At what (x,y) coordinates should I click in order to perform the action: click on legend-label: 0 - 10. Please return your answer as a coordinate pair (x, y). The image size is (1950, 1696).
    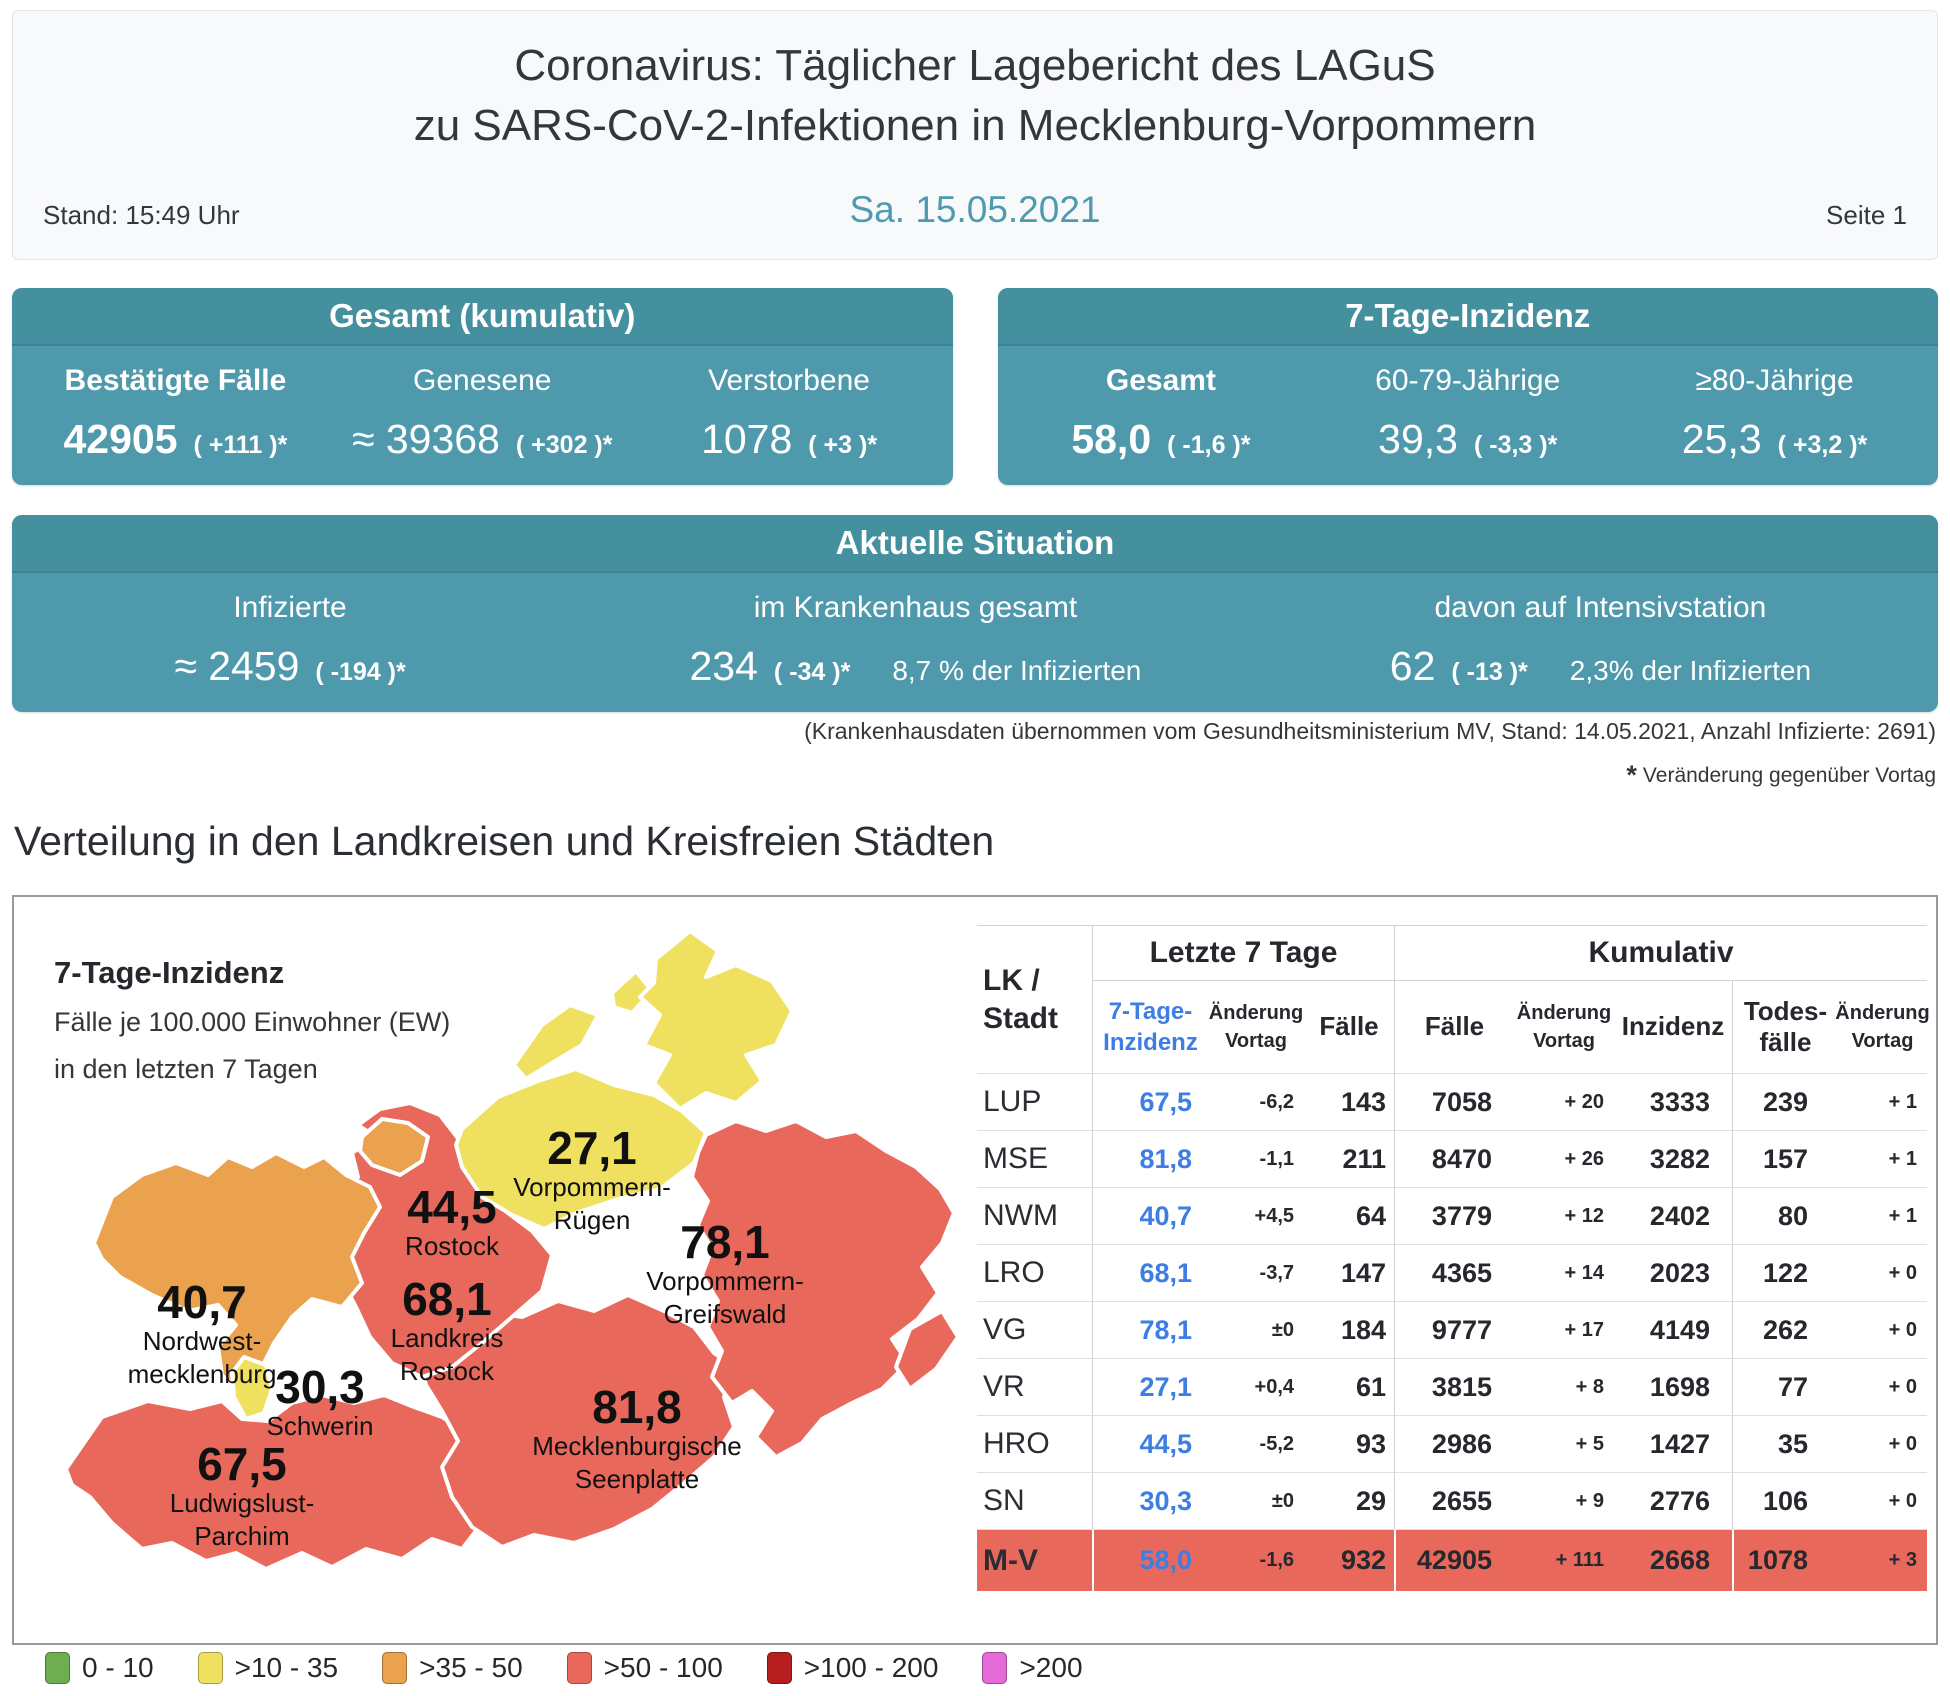
    Looking at the image, I should click on (118, 1667).